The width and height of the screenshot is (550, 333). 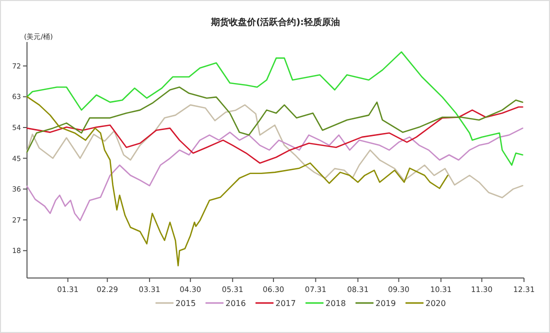 I want to click on legend-label: 2019, so click(x=386, y=303).